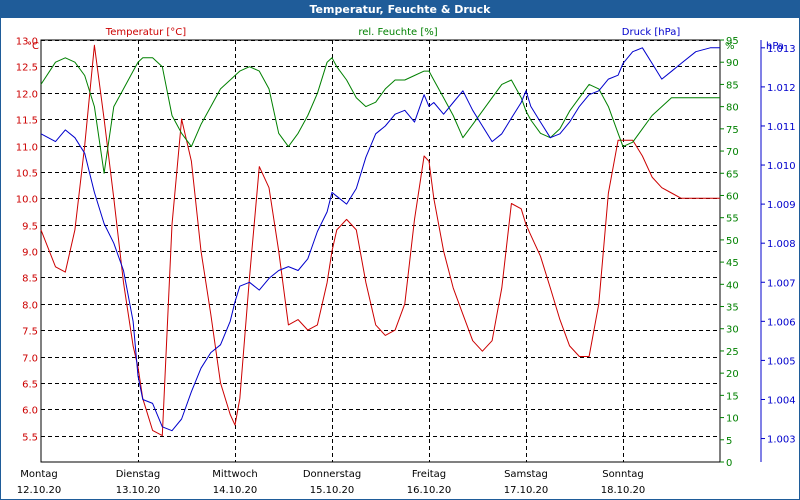  Describe the element at coordinates (38, 474) in the screenshot. I see `x-day-name: Montag` at that location.